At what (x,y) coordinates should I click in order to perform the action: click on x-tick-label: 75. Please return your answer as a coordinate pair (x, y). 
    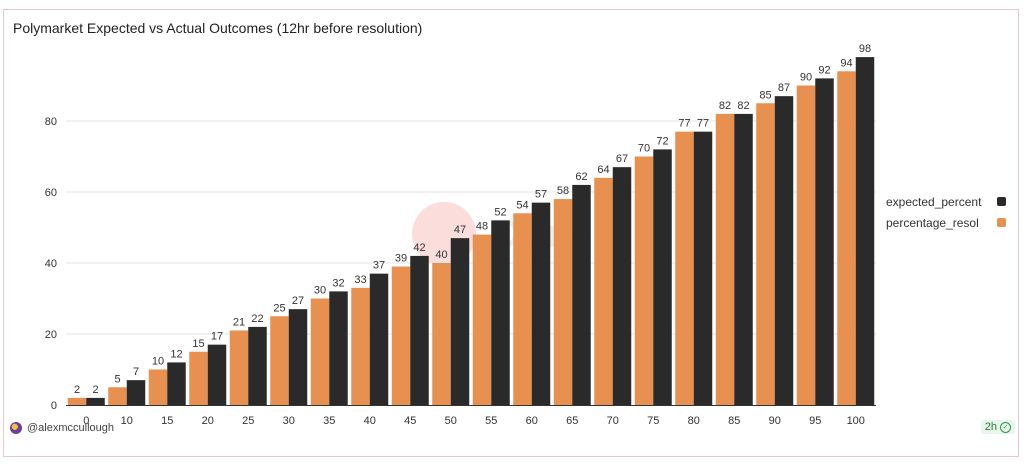
    Looking at the image, I should click on (653, 421).